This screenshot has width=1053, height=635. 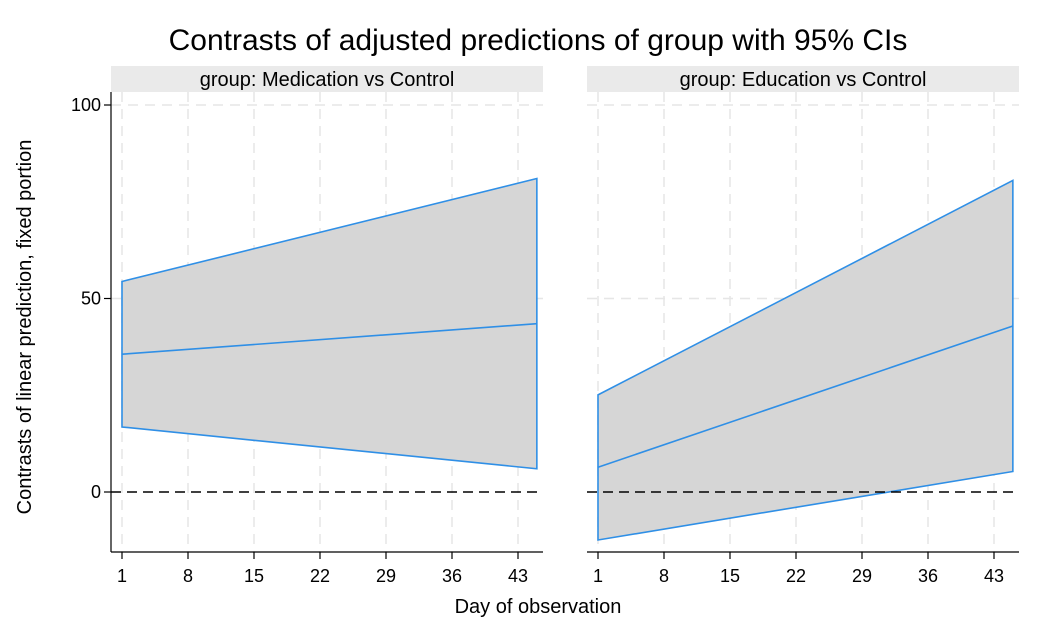 I want to click on panel-strip-label: group: Medication vs Control, so click(x=327, y=80).